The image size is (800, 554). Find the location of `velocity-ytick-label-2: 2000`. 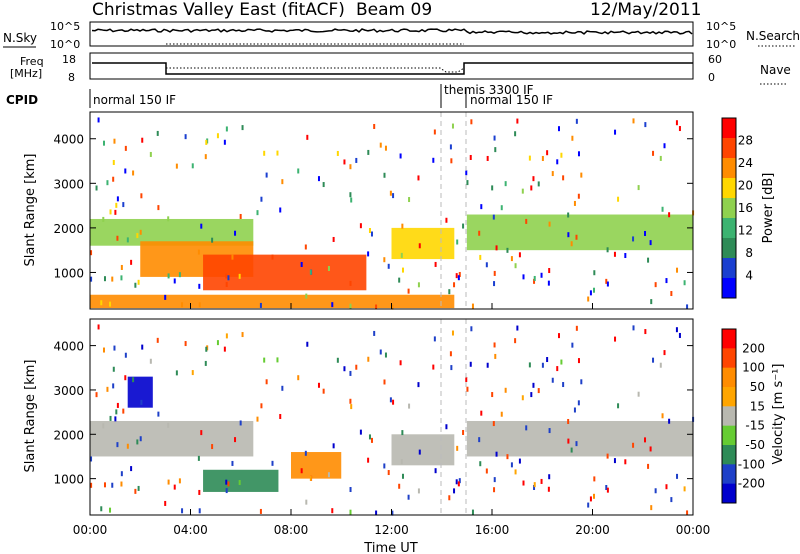

velocity-ytick-label-2: 2000 is located at coordinates (68, 435).